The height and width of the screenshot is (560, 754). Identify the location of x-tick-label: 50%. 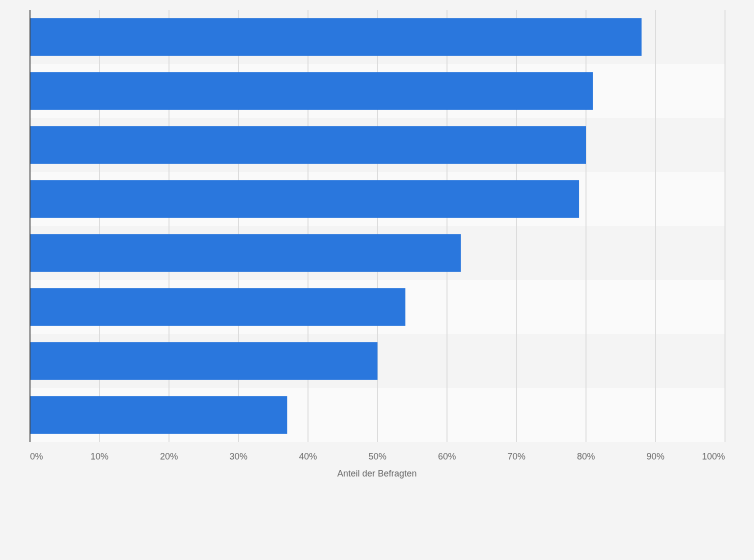
(377, 456).